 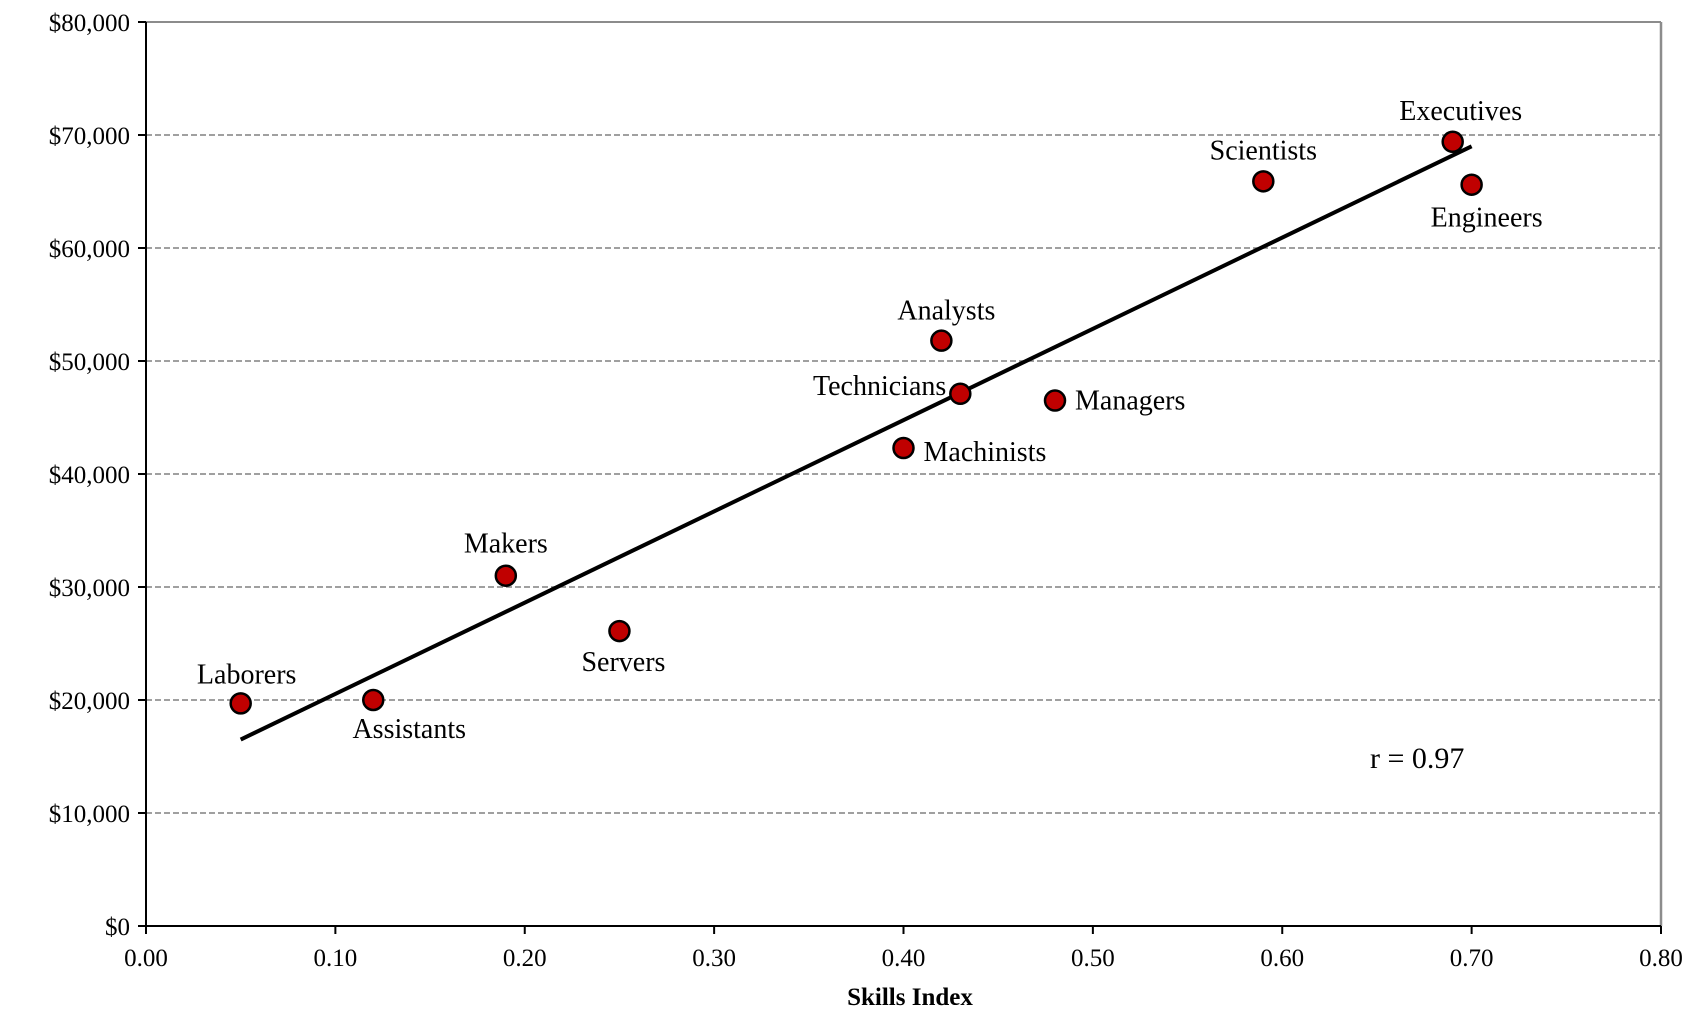 What do you see at coordinates (1282, 958) in the screenshot?
I see `x-tick-label: 0.60` at bounding box center [1282, 958].